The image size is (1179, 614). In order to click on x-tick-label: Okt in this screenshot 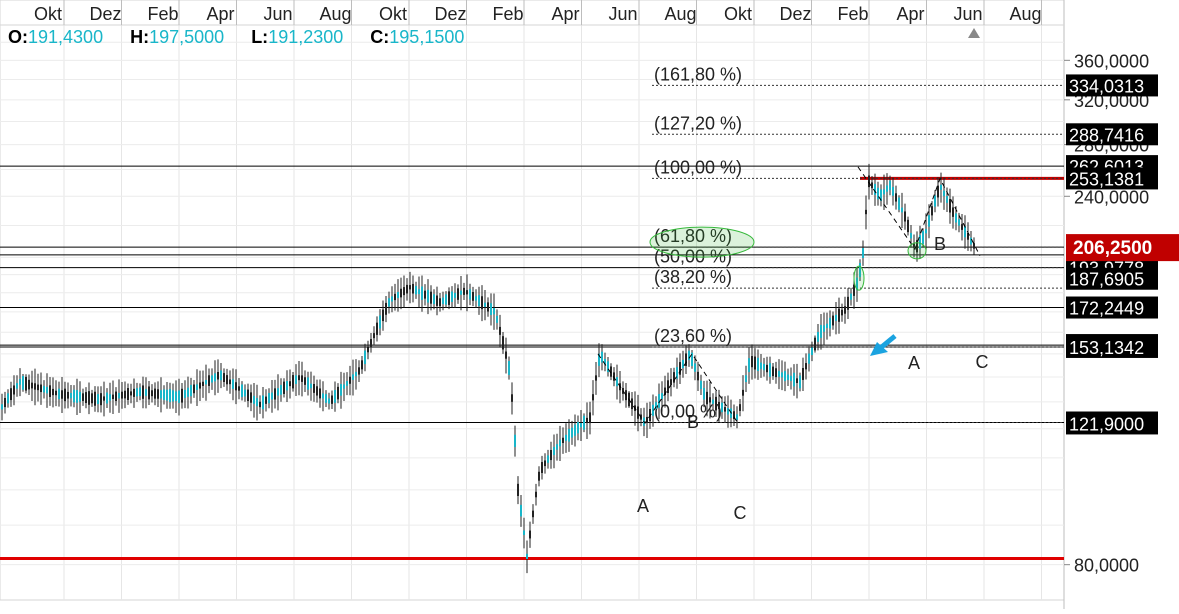, I will do `click(48, 14)`.